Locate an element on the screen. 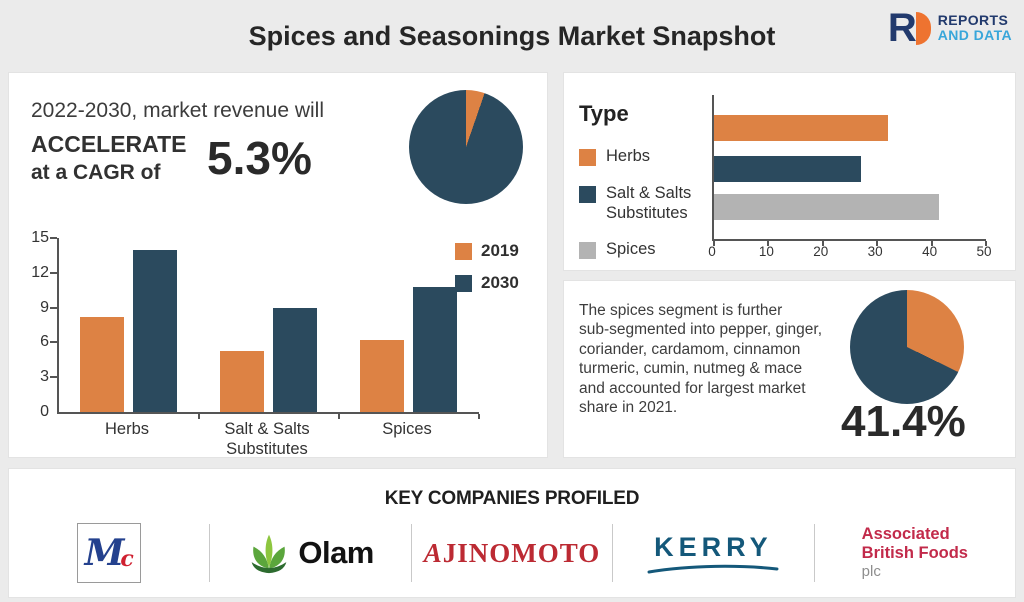 This screenshot has width=1024, height=602. abf-logo: Associated British Foods plc is located at coordinates (915, 552).